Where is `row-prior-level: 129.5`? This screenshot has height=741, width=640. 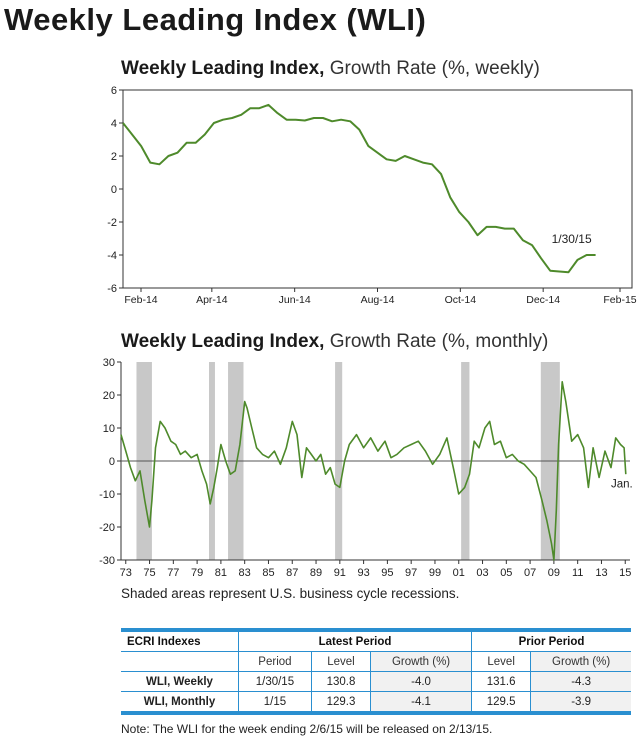 row-prior-level: 129.5 is located at coordinates (501, 703).